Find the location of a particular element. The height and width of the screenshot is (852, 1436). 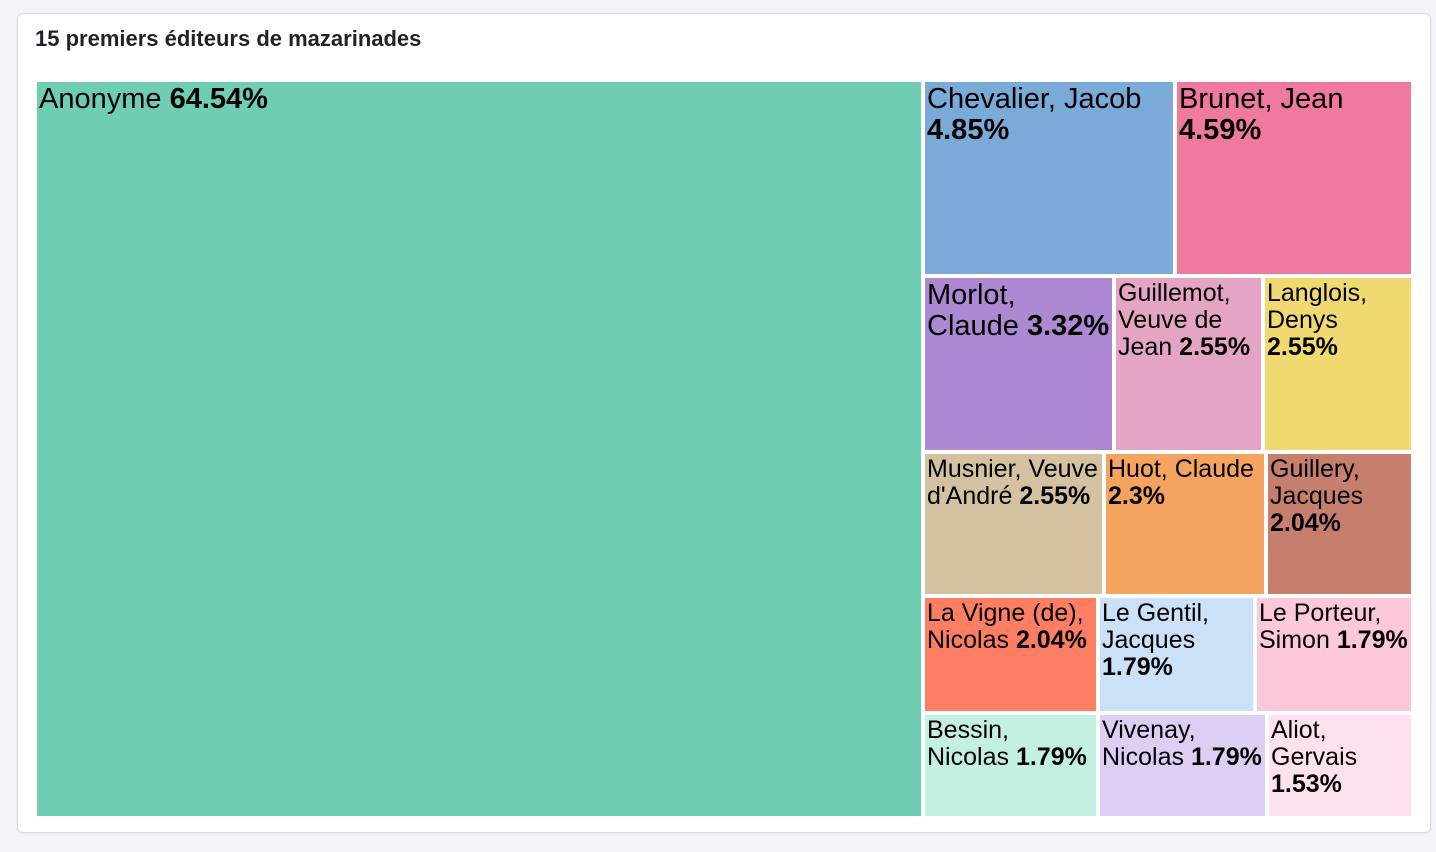

tile-name: Guillemot, Veuve de Jean is located at coordinates (1174, 320).